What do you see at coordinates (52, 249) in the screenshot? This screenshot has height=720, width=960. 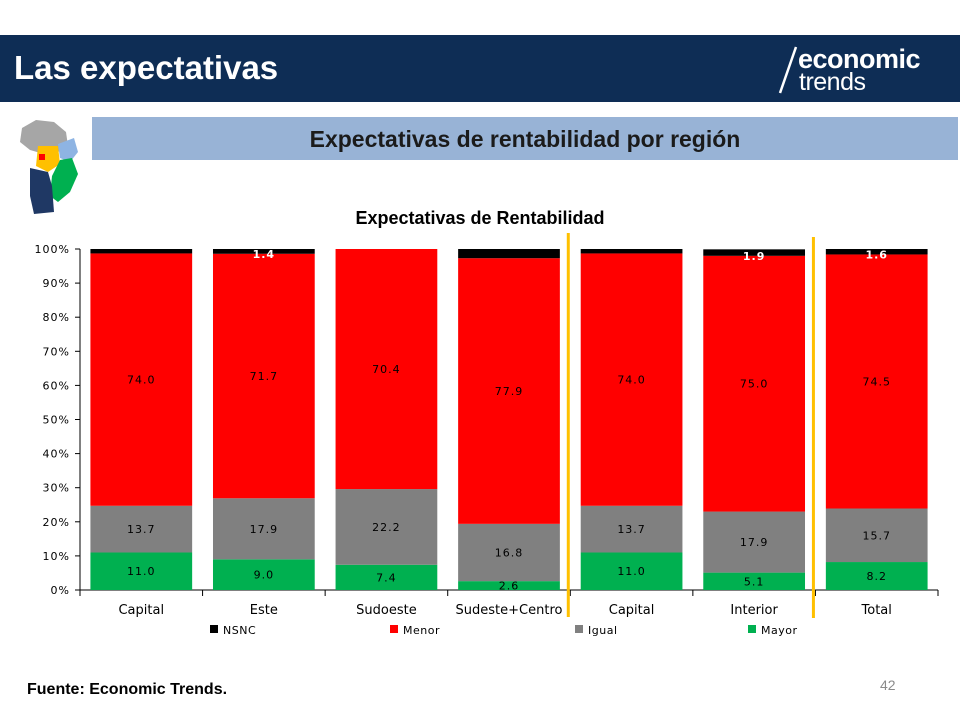 I see `y-tick-label: 100%` at bounding box center [52, 249].